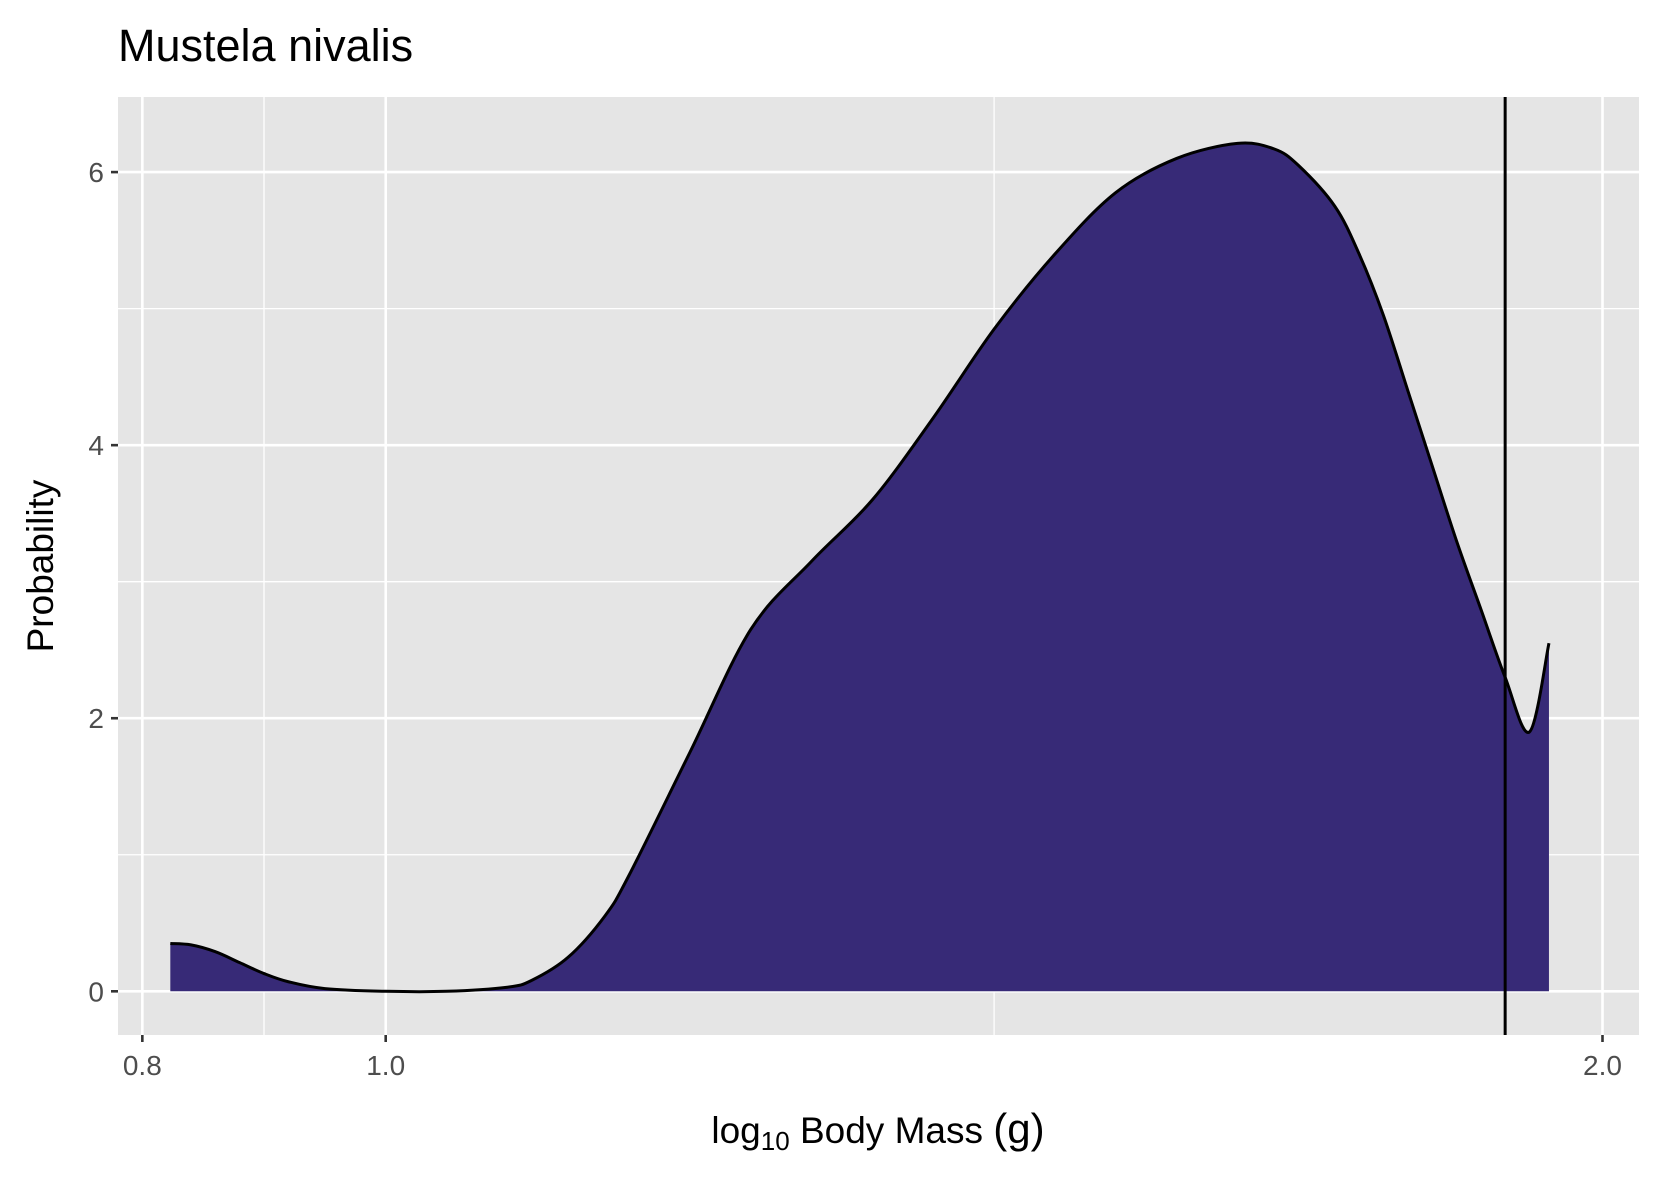 This screenshot has height=1181, width=1653. Describe the element at coordinates (385, 1065) in the screenshot. I see `x-tick-label: 1.0` at that location.